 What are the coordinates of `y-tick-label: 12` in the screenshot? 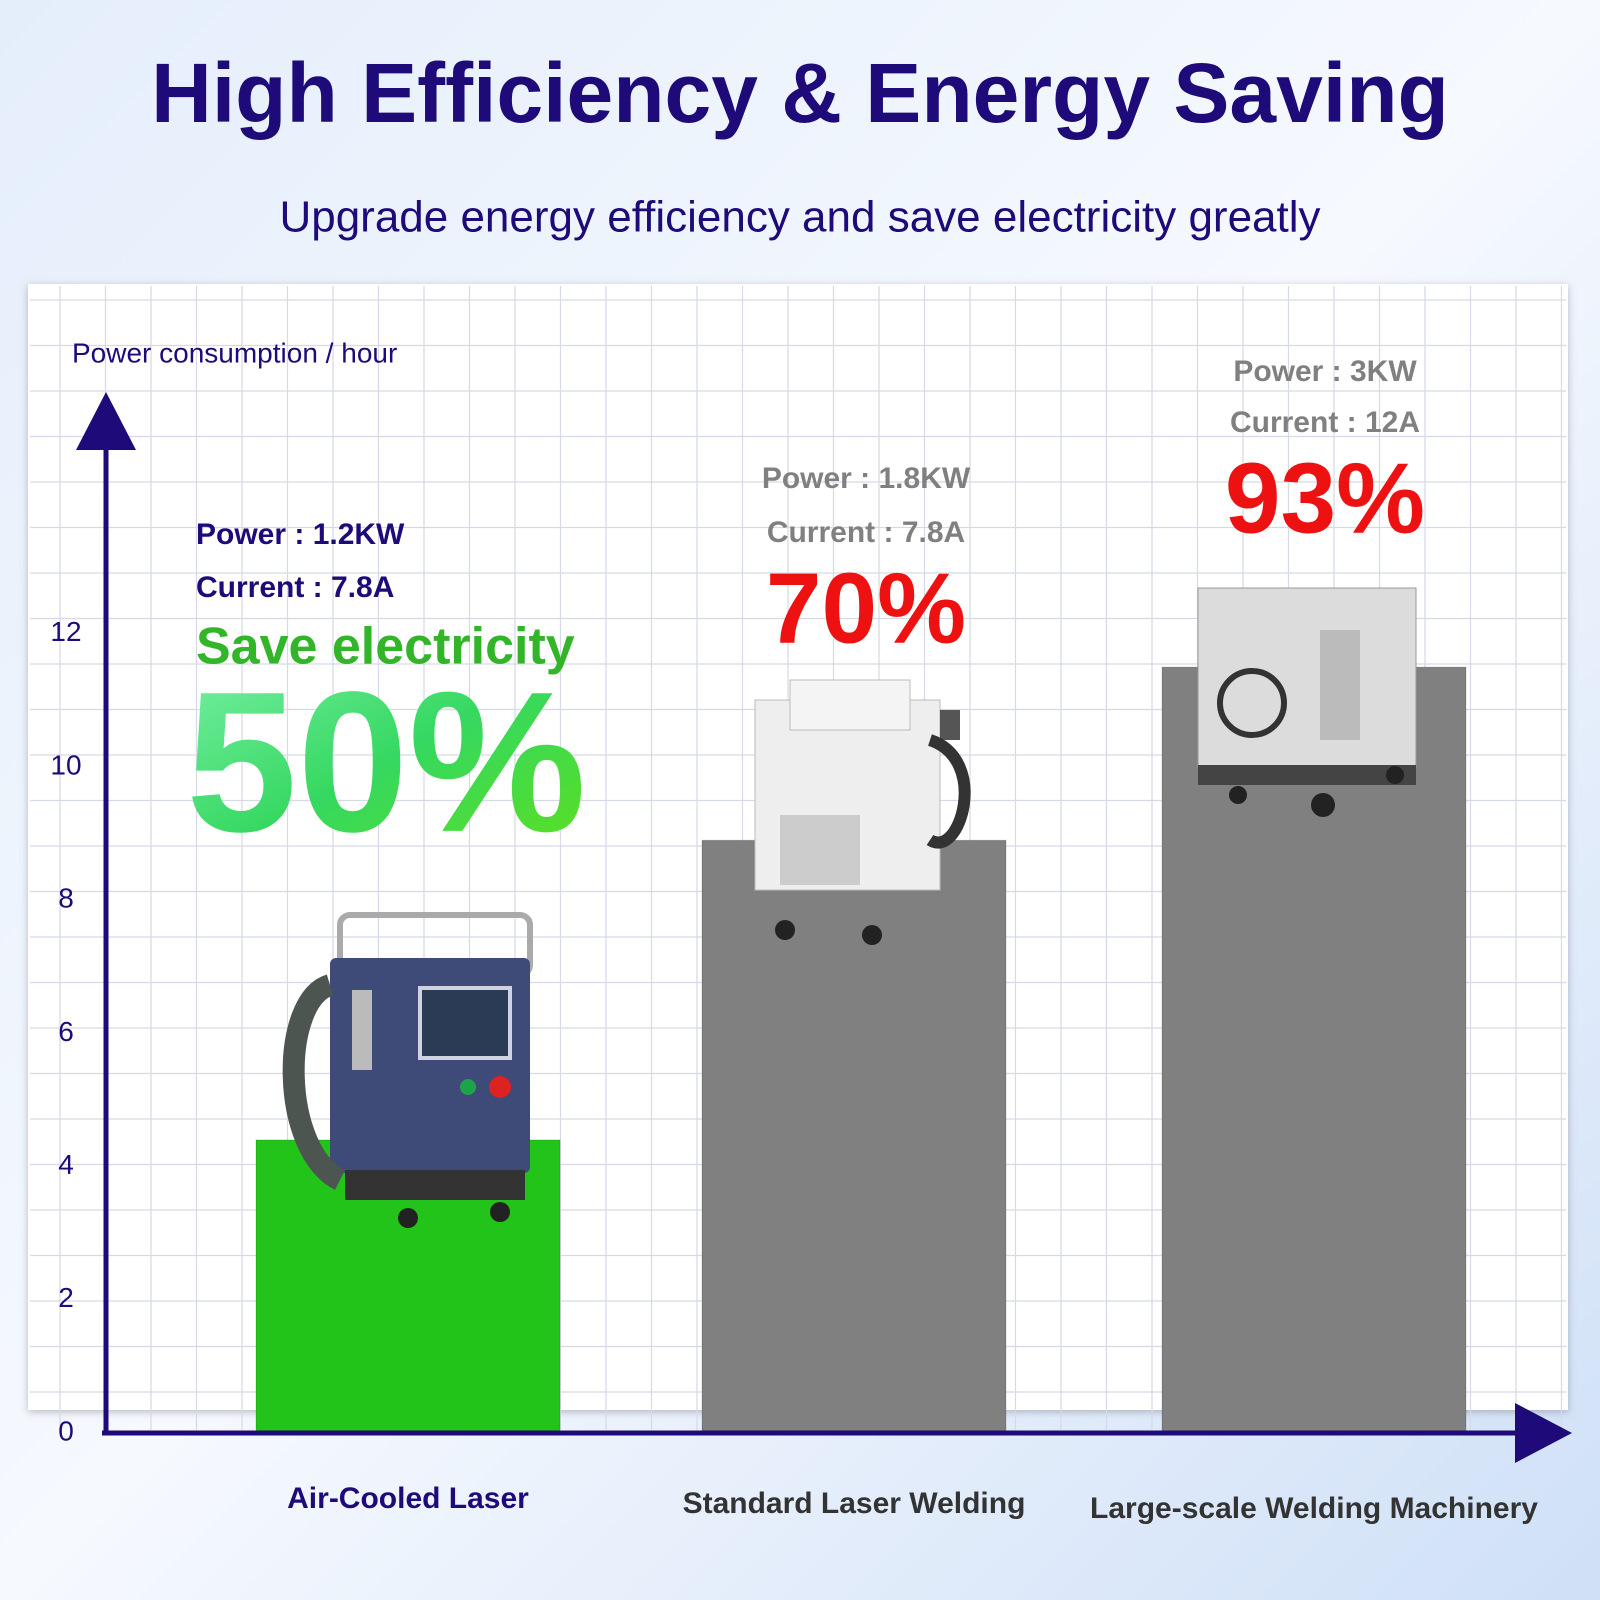 It's located at (65, 631).